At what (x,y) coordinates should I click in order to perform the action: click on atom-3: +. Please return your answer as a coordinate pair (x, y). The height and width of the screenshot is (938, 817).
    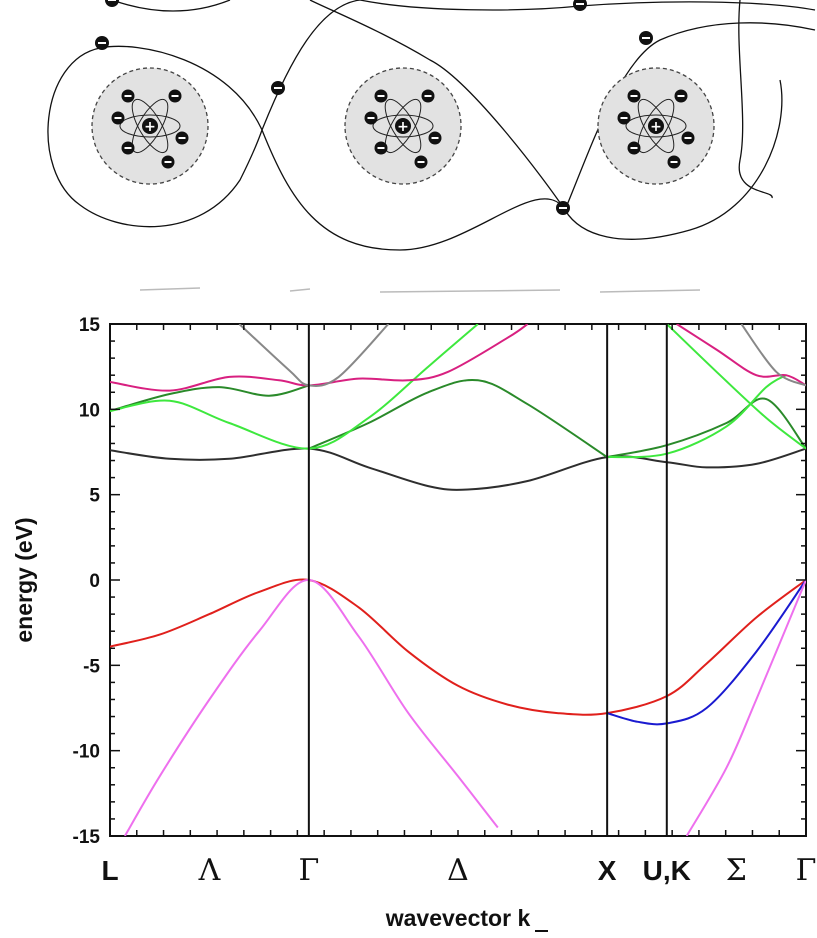
    Looking at the image, I should click on (656, 126).